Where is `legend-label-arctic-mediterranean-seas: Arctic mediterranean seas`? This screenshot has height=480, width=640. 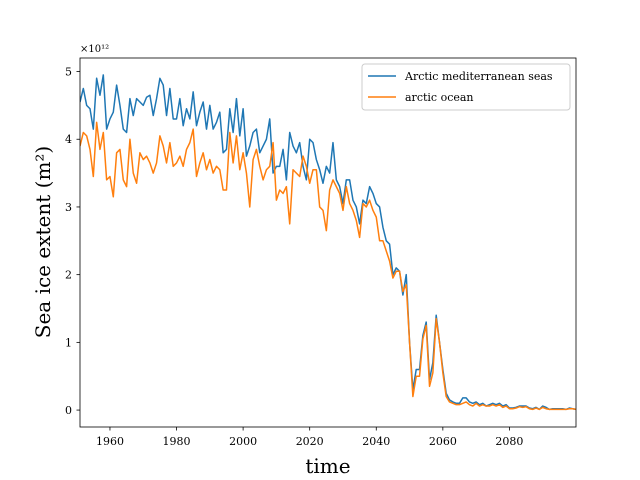 legend-label-arctic-mediterranean-seas: Arctic mediterranean seas is located at coordinates (478, 76).